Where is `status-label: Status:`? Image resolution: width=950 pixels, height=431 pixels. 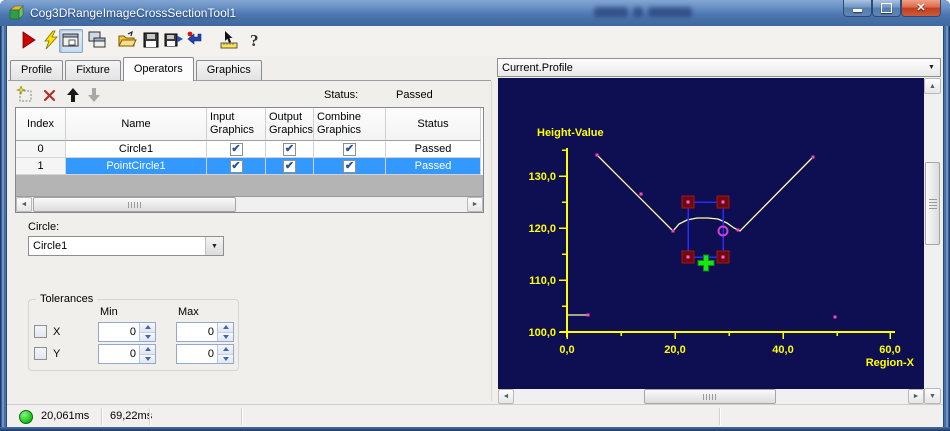 status-label: Status: is located at coordinates (341, 95).